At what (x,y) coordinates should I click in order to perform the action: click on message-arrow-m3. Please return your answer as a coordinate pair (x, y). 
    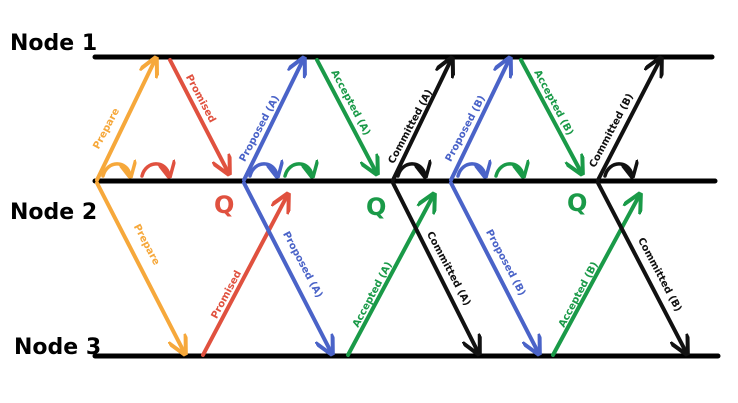
    Looking at the image, I should click on (139, 266).